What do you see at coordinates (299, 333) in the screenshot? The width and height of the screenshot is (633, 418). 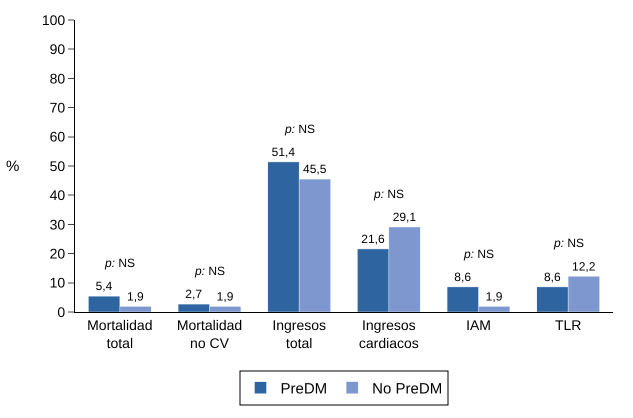 I see `x-tick-label: Ingresos total` at bounding box center [299, 333].